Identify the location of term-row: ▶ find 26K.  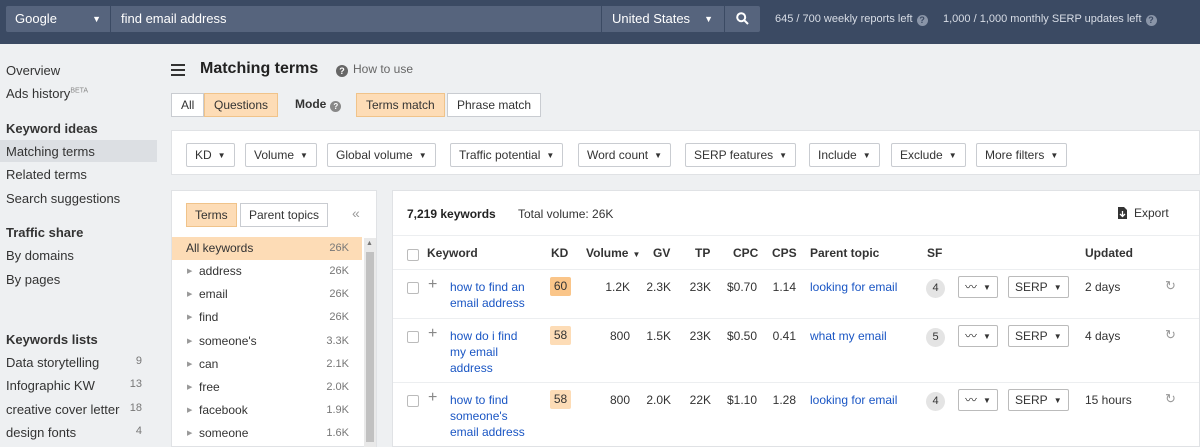
(267, 317).